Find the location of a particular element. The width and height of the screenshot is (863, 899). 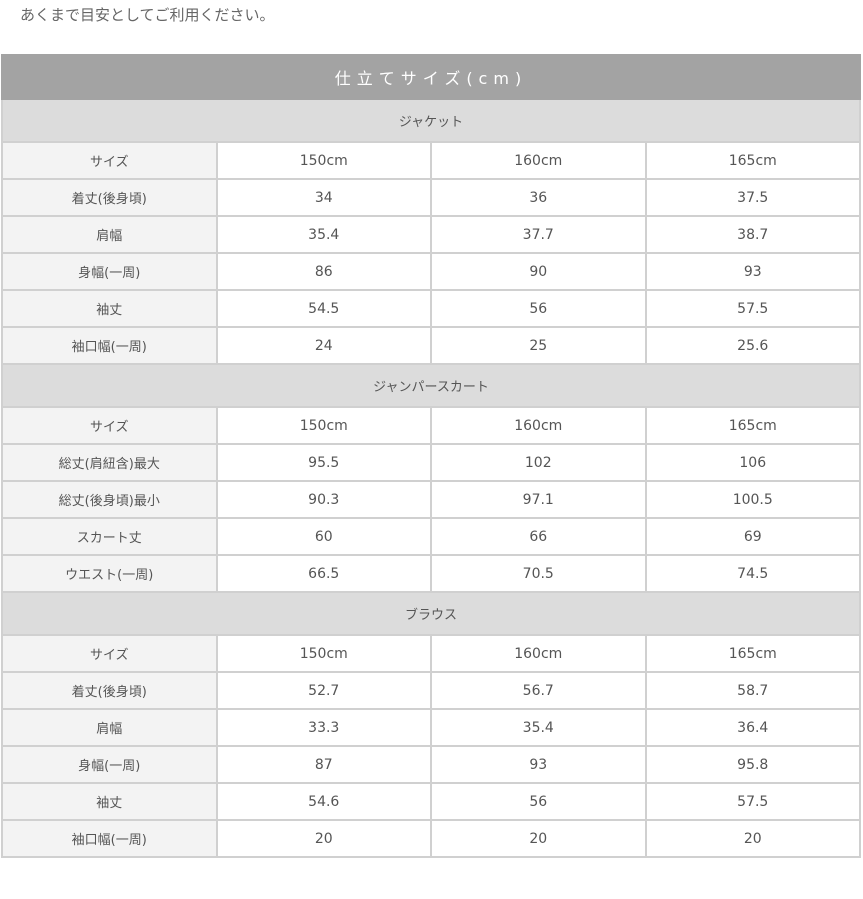

section-header-row: ジャケット is located at coordinates (431, 120).